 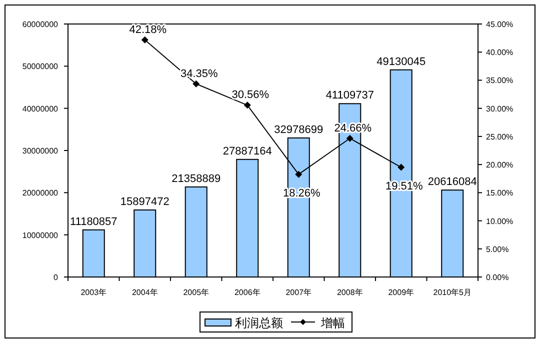 What do you see at coordinates (40, 151) in the screenshot?
I see `y-tick-label: 30000000` at bounding box center [40, 151].